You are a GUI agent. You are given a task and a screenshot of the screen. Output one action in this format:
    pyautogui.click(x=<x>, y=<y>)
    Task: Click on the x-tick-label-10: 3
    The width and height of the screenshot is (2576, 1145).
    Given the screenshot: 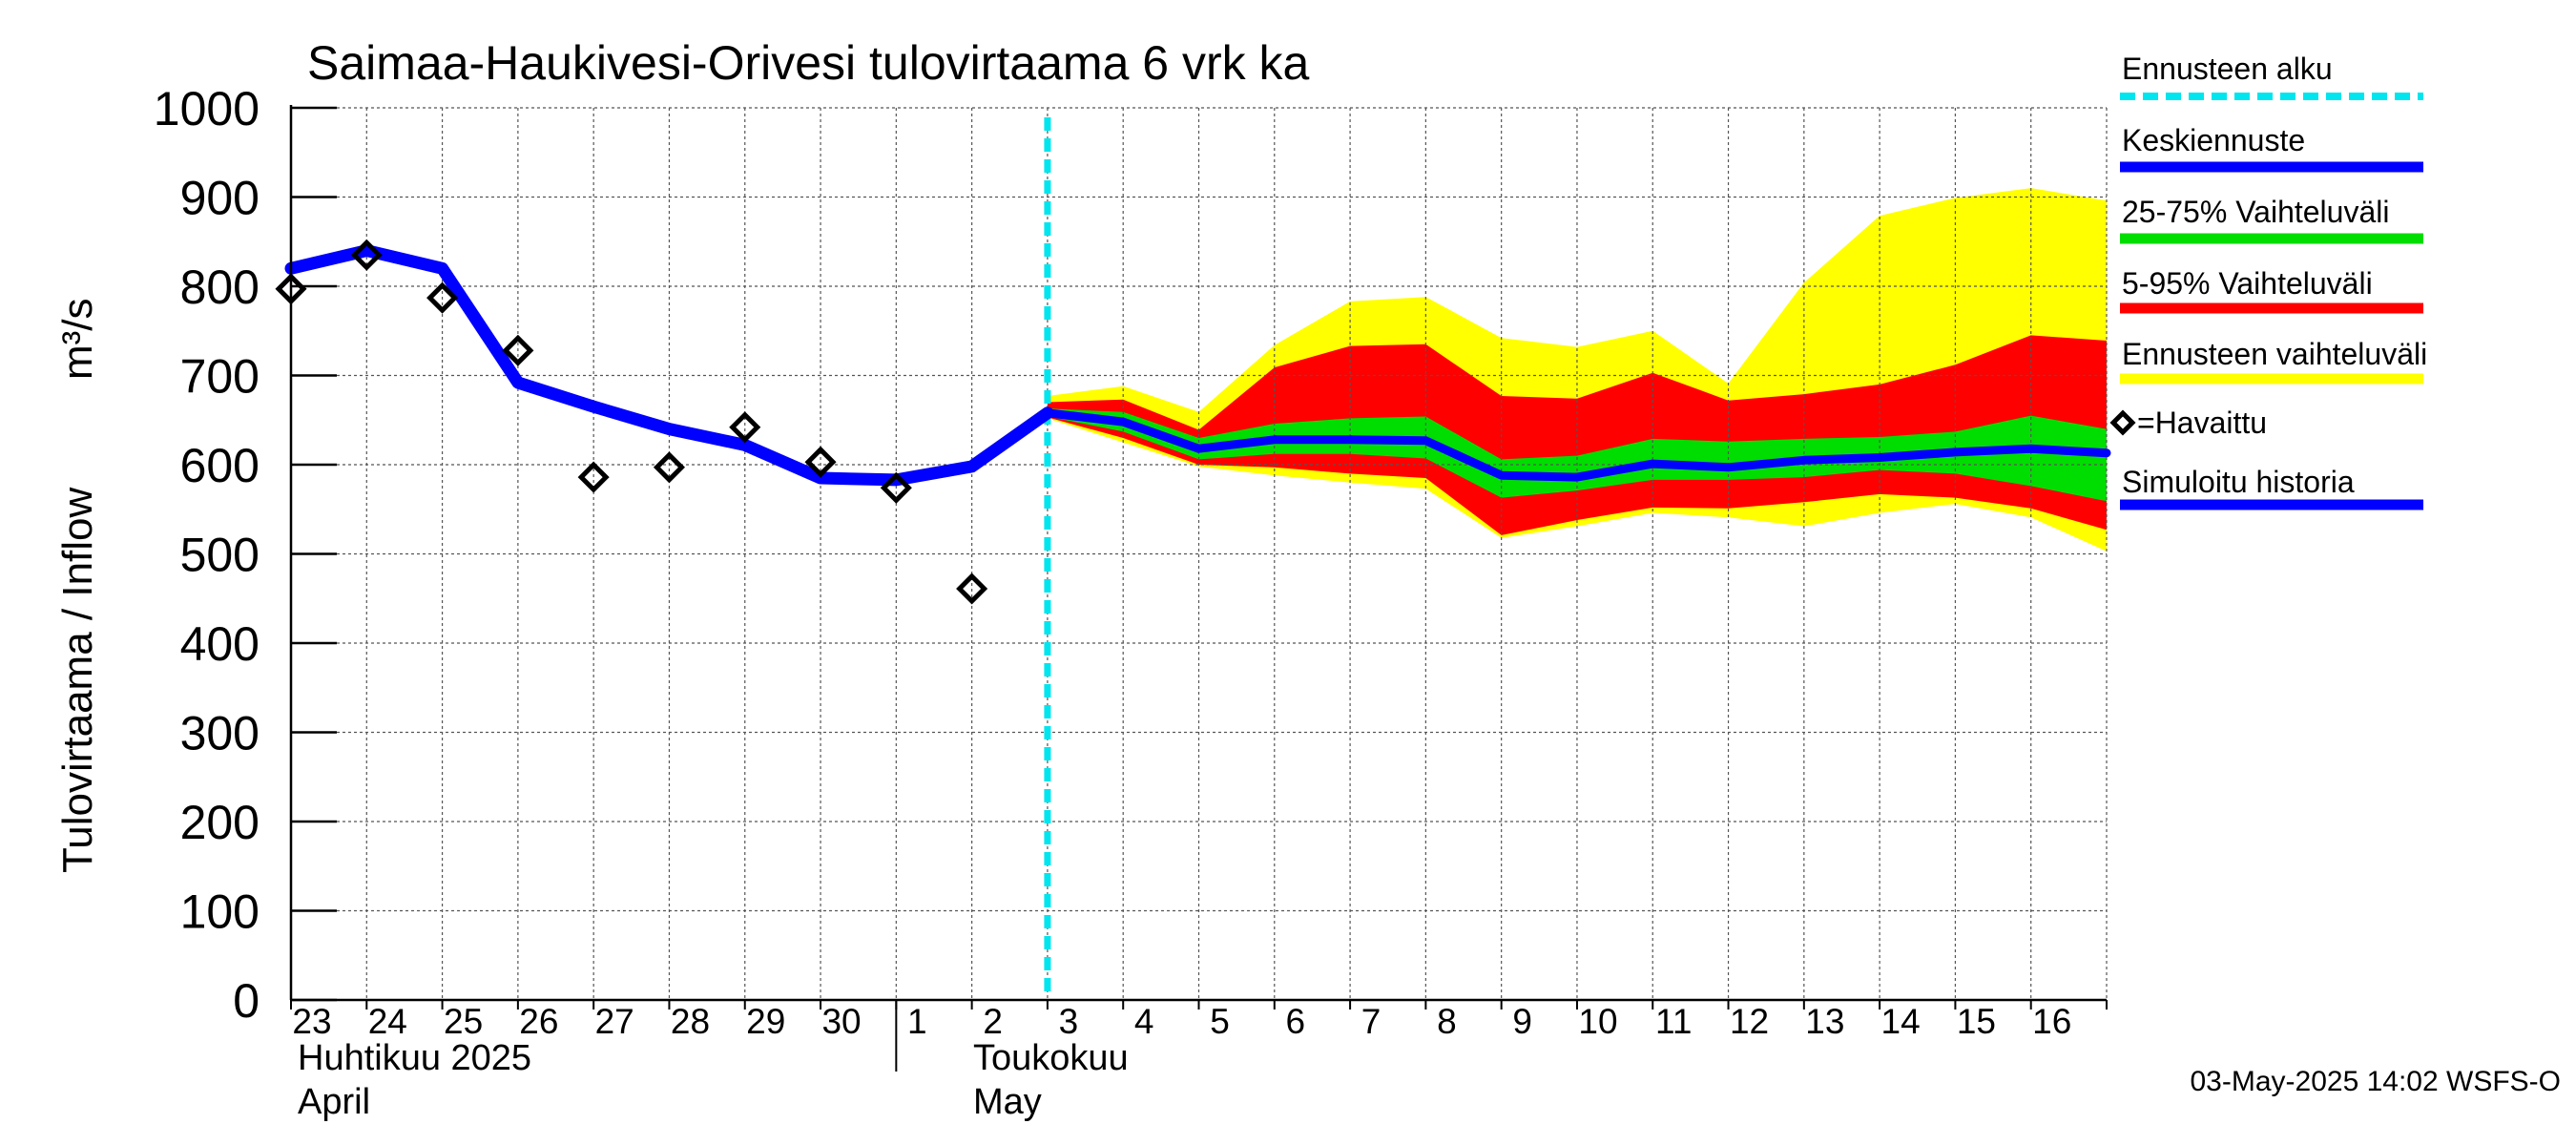 What is the action you would take?
    pyautogui.click(x=1069, y=1022)
    